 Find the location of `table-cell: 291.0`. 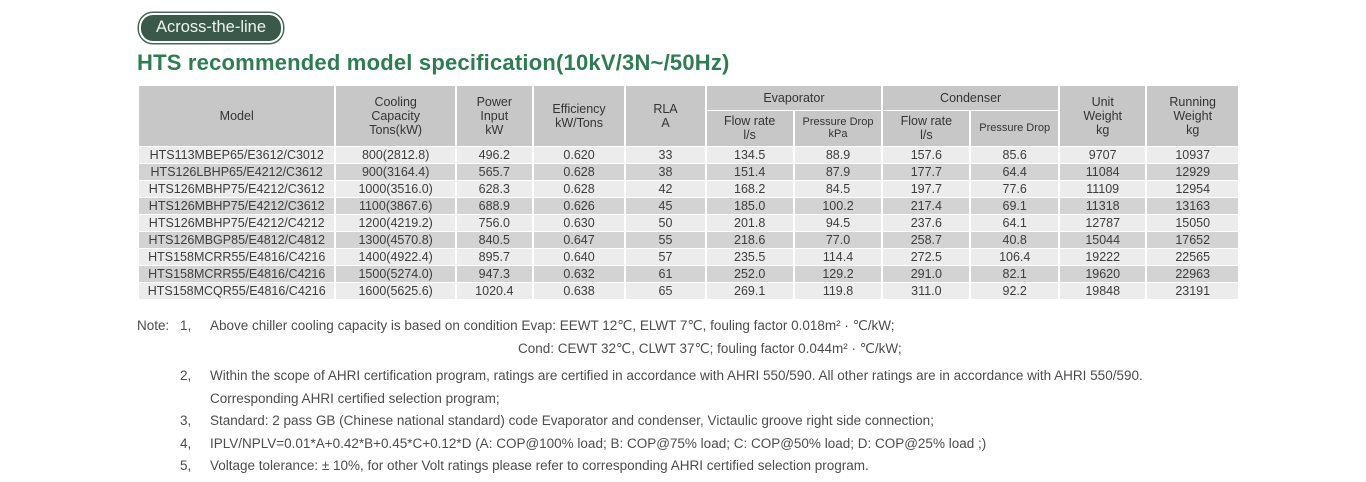

table-cell: 291.0 is located at coordinates (926, 274).